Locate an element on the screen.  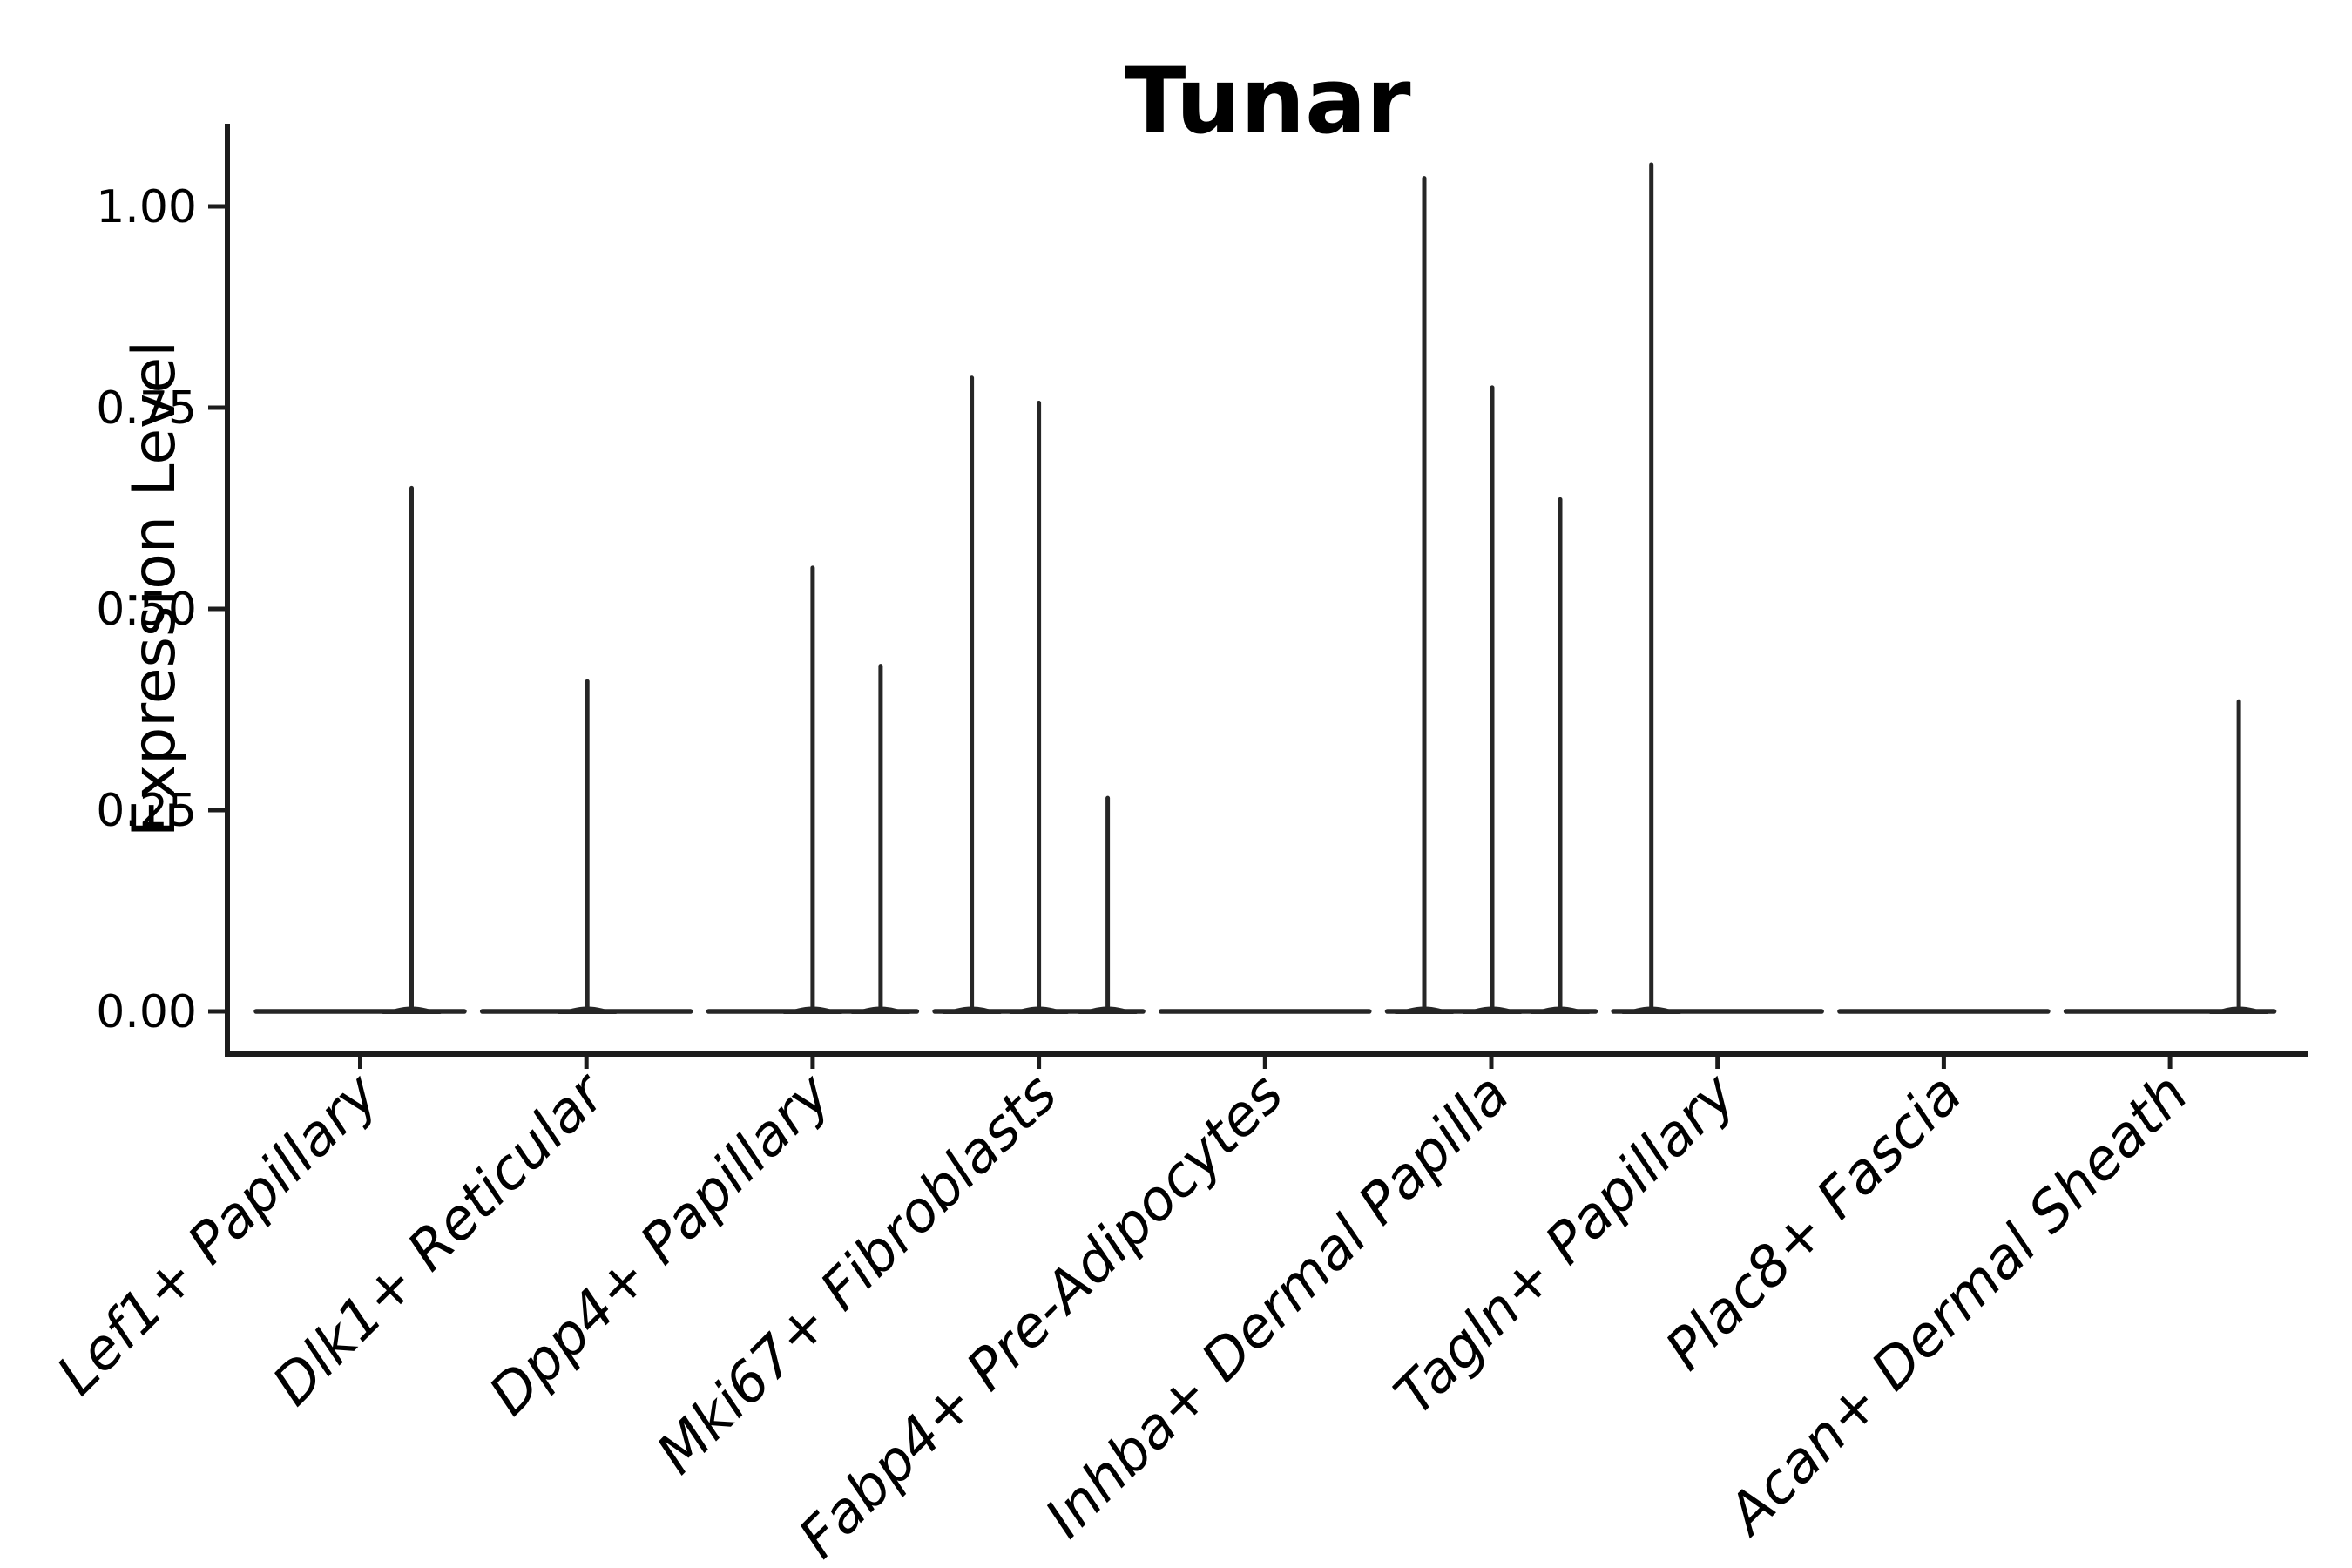
y-tick-label: 0.25 is located at coordinates (146, 811).